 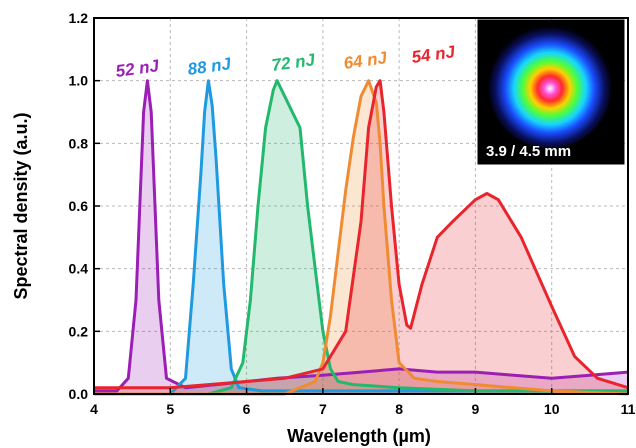 What do you see at coordinates (79, 269) in the screenshot?
I see `y-tick-label: 0.4` at bounding box center [79, 269].